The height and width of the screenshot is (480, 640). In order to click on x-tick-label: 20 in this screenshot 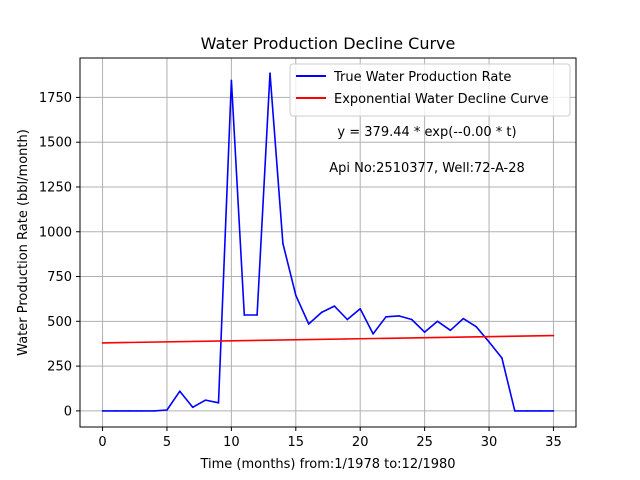, I will do `click(360, 442)`.